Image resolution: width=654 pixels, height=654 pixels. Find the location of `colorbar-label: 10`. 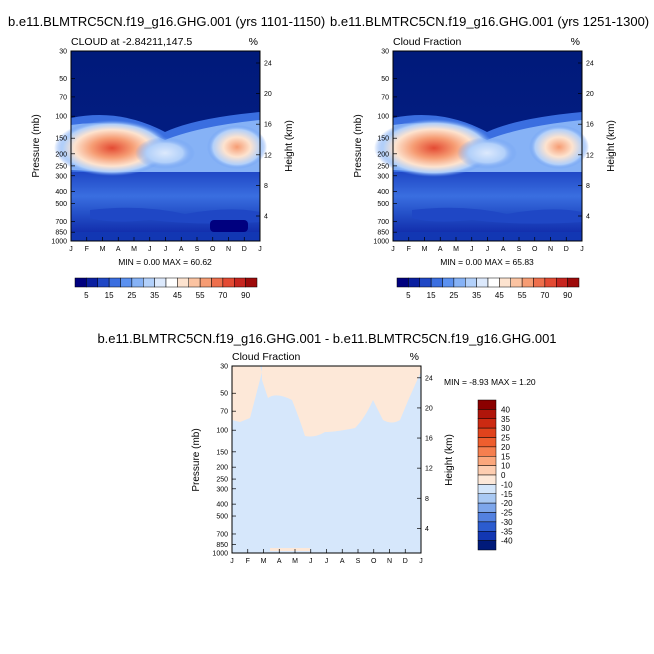

colorbar-label: 10 is located at coordinates (505, 466).